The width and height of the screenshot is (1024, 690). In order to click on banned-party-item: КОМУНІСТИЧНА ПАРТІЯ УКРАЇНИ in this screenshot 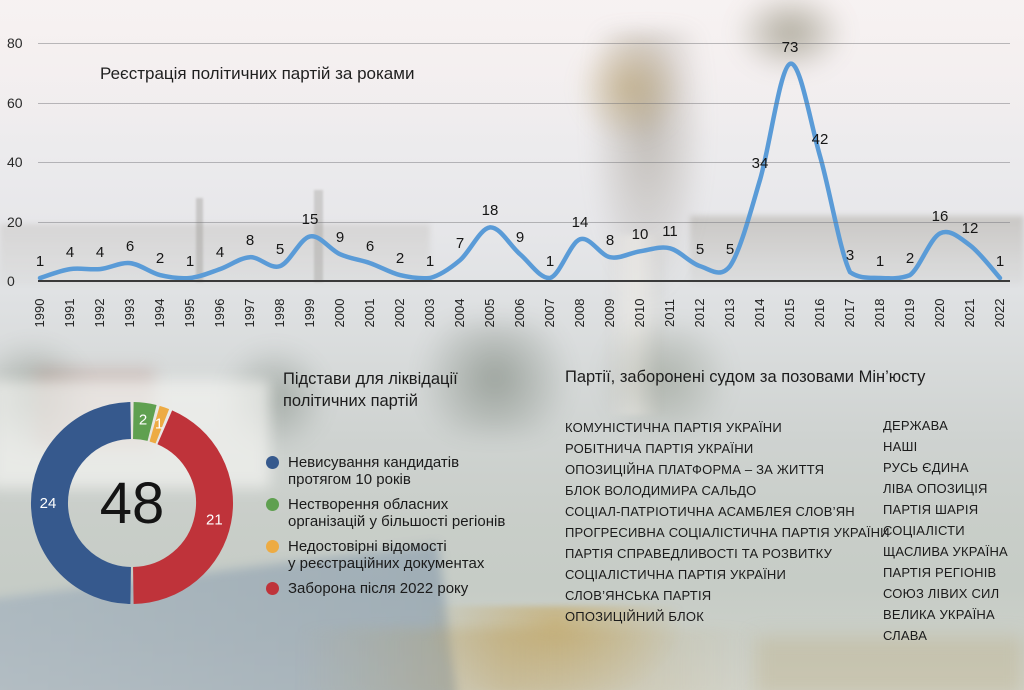, I will do `click(673, 427)`.